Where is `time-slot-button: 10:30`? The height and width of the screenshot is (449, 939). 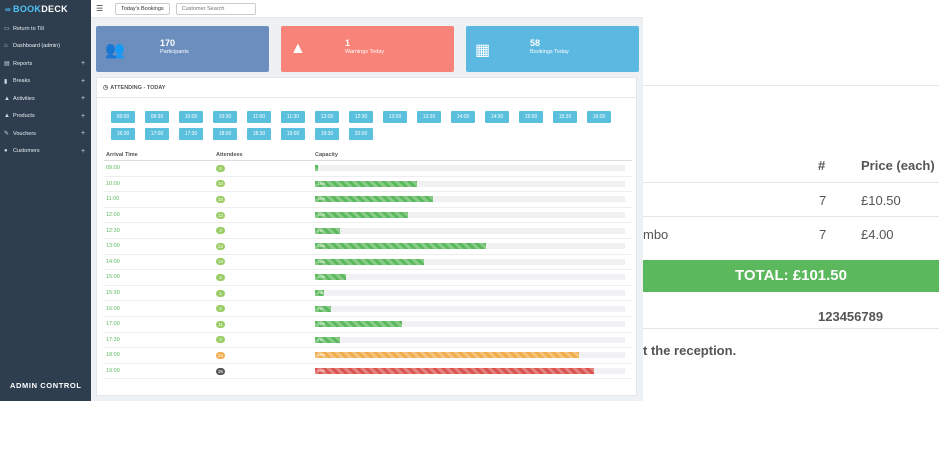 time-slot-button: 10:30 is located at coordinates (225, 117).